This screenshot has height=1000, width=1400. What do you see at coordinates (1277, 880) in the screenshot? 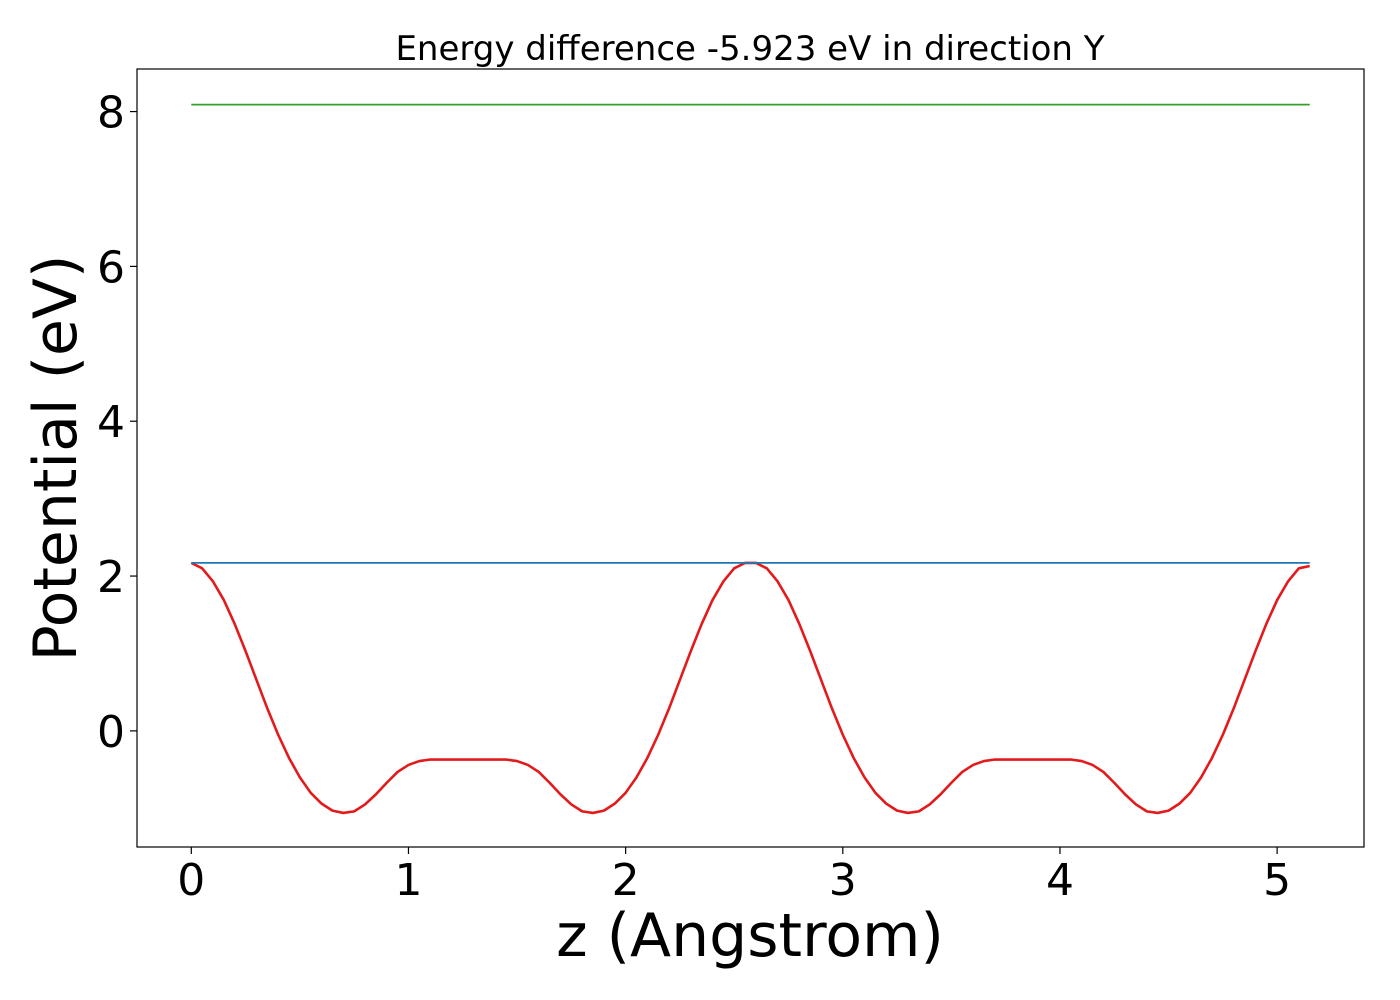
I see `x-tick-label: 5` at bounding box center [1277, 880].